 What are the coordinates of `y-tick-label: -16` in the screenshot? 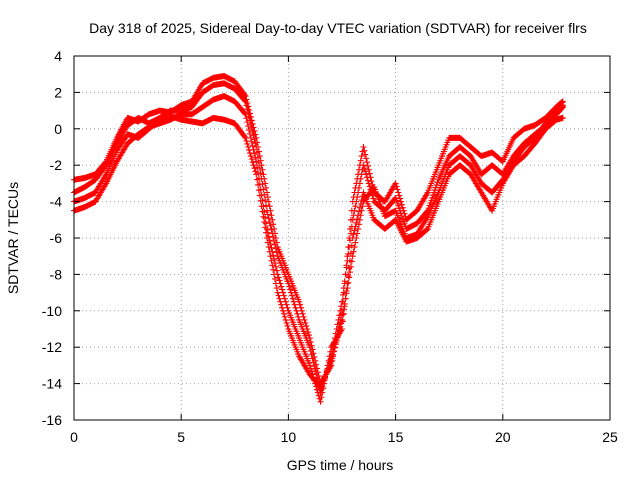 It's located at (52, 420).